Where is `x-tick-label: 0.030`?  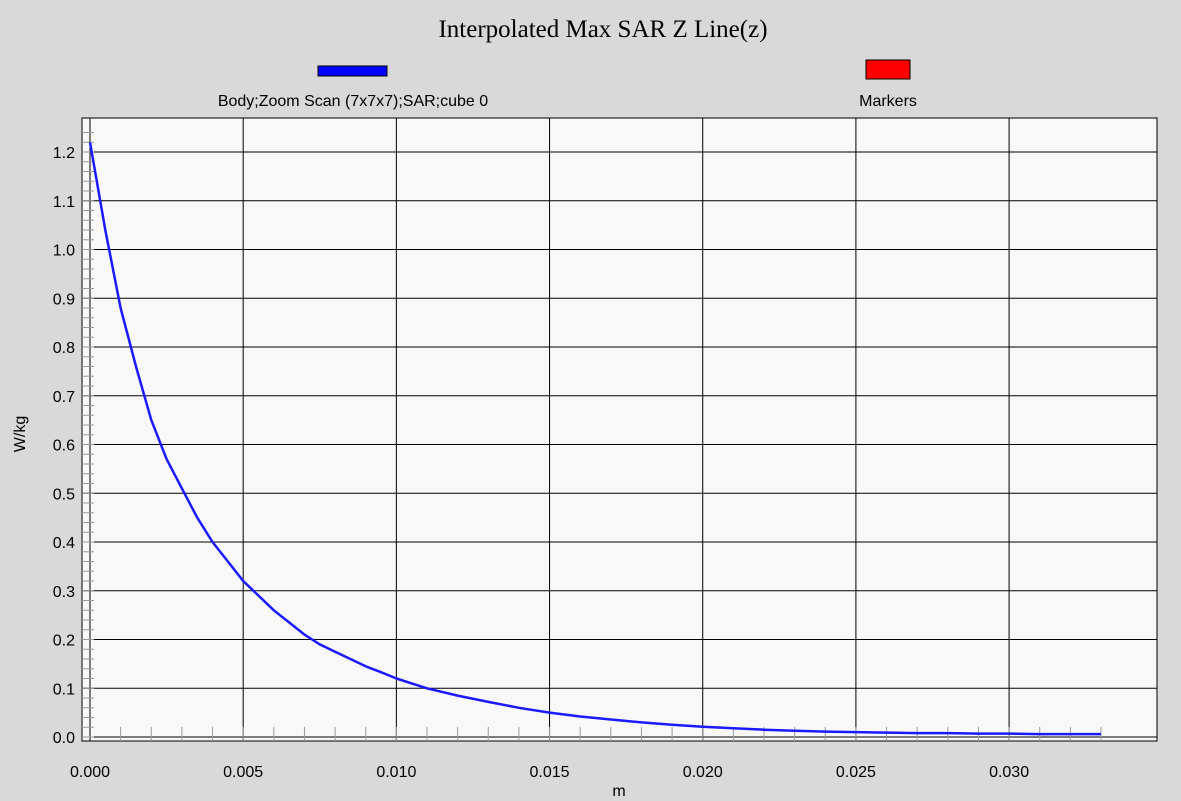
x-tick-label: 0.030 is located at coordinates (1009, 772).